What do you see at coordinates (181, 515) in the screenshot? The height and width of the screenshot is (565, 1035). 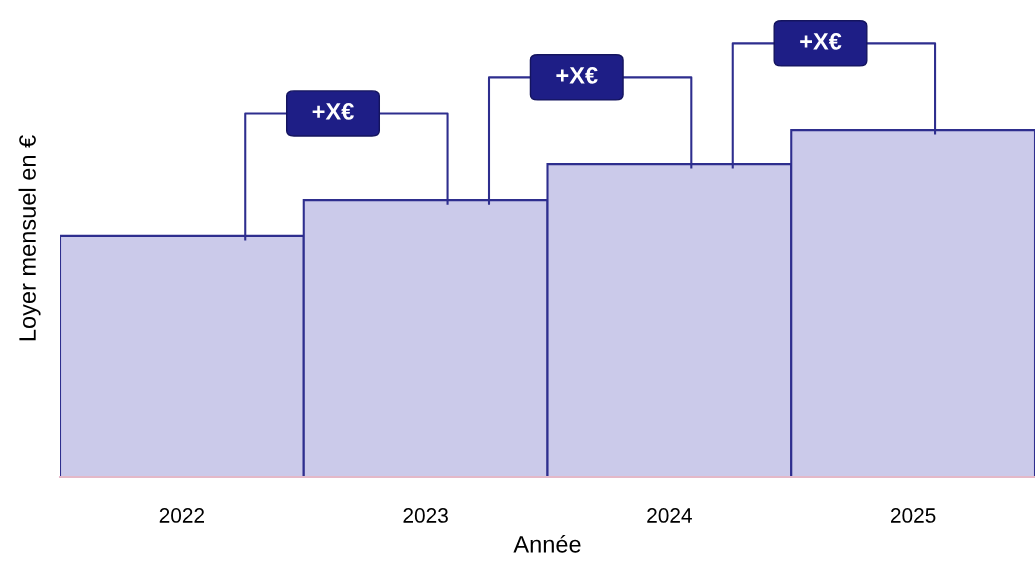 I see `x-tick-label: 2022` at bounding box center [181, 515].